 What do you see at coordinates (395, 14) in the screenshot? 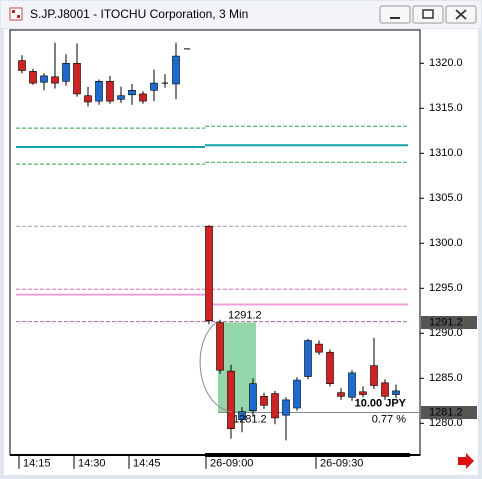
I see `minimize-button` at bounding box center [395, 14].